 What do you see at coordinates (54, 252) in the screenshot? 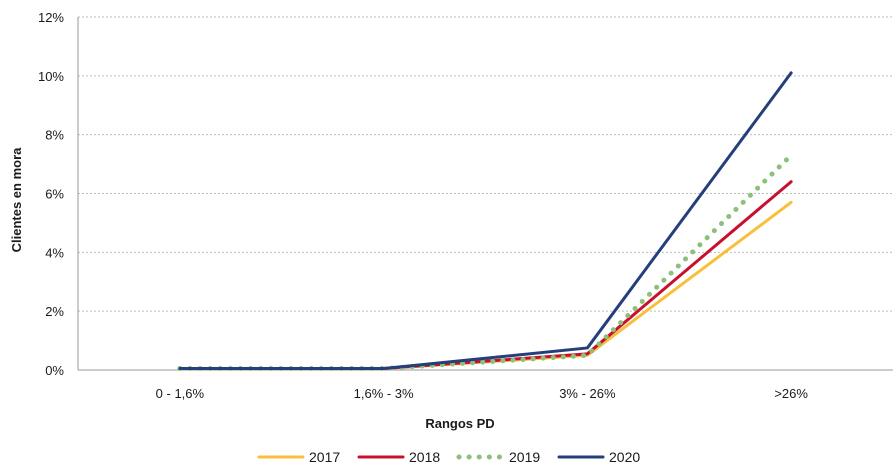
I see `y-tick-label: 4%` at bounding box center [54, 252].